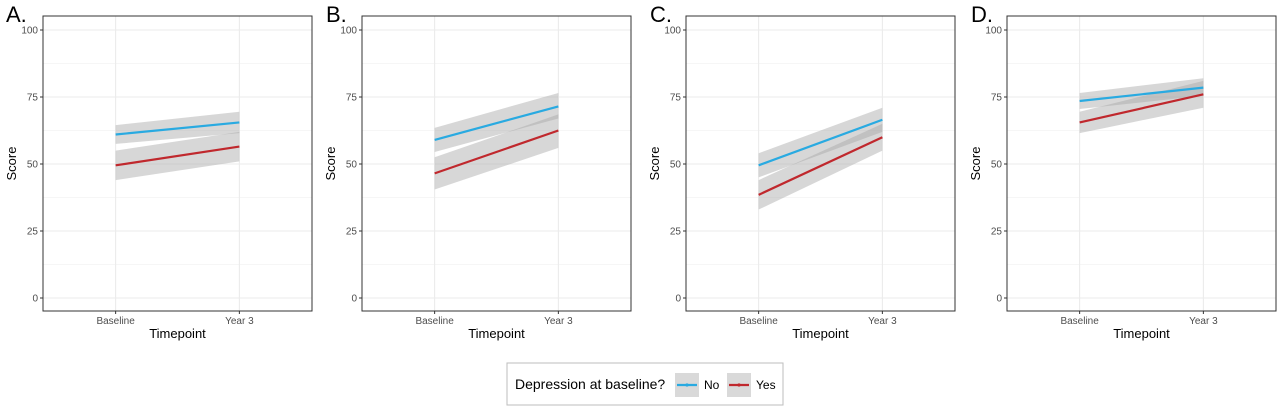  What do you see at coordinates (712, 385) in the screenshot?
I see `legend-label-no: No` at bounding box center [712, 385].